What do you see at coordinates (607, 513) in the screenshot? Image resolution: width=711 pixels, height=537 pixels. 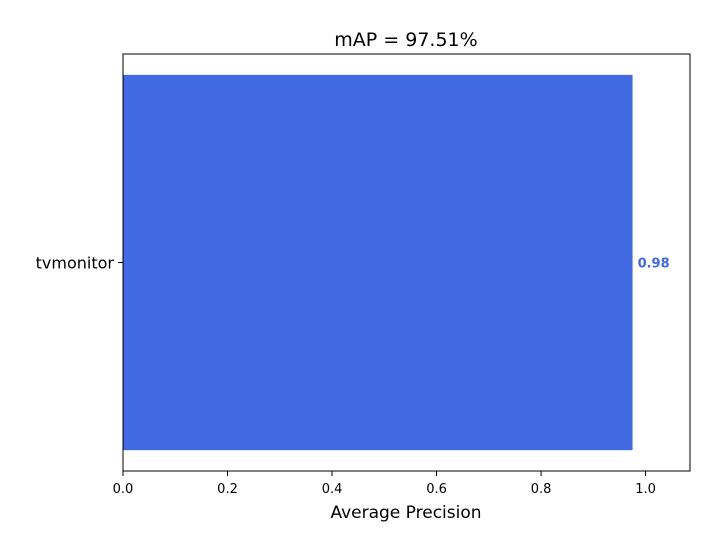 I see `watermark-text: https://blog.csdn.net/ForeverF` at bounding box center [607, 513].